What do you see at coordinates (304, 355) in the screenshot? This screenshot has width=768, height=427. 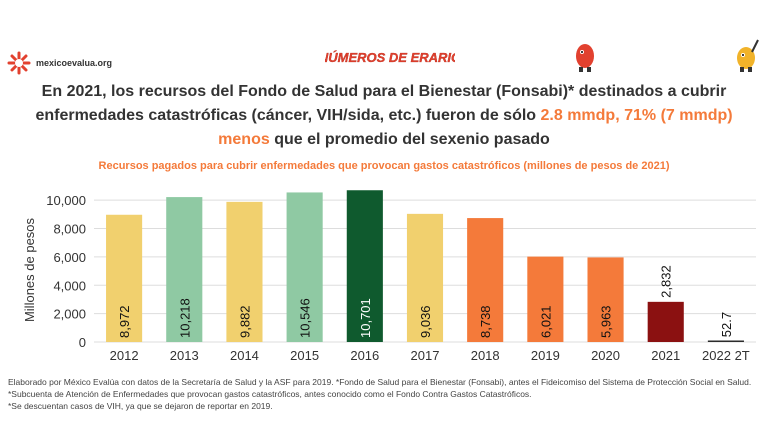 I see `x-tick-label: 2015` at bounding box center [304, 355].